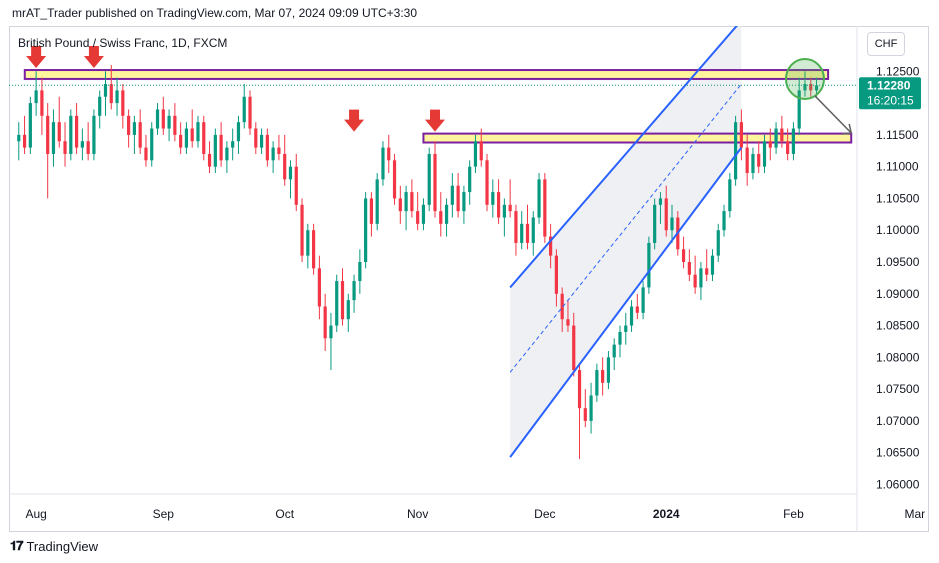 This screenshot has height=563, width=939. Describe the element at coordinates (93, 57) in the screenshot. I see `down-arrow-icon` at that location.